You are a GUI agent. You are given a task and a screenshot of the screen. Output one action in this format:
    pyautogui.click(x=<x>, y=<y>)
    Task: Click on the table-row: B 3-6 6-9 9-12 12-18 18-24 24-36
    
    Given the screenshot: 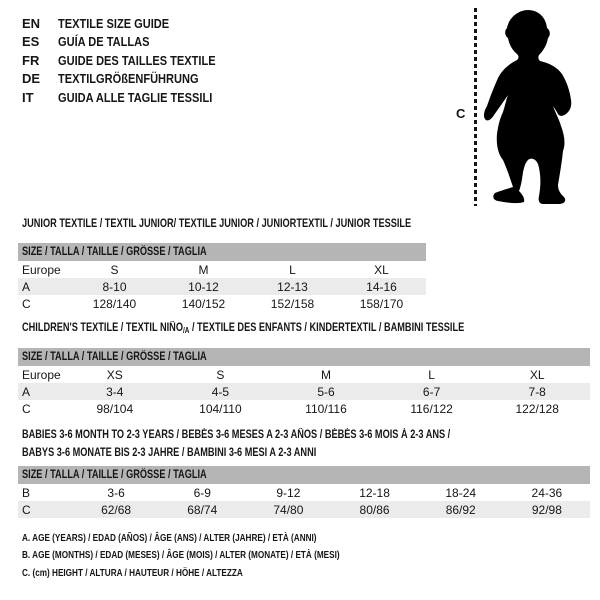 What is the action you would take?
    pyautogui.click(x=304, y=492)
    